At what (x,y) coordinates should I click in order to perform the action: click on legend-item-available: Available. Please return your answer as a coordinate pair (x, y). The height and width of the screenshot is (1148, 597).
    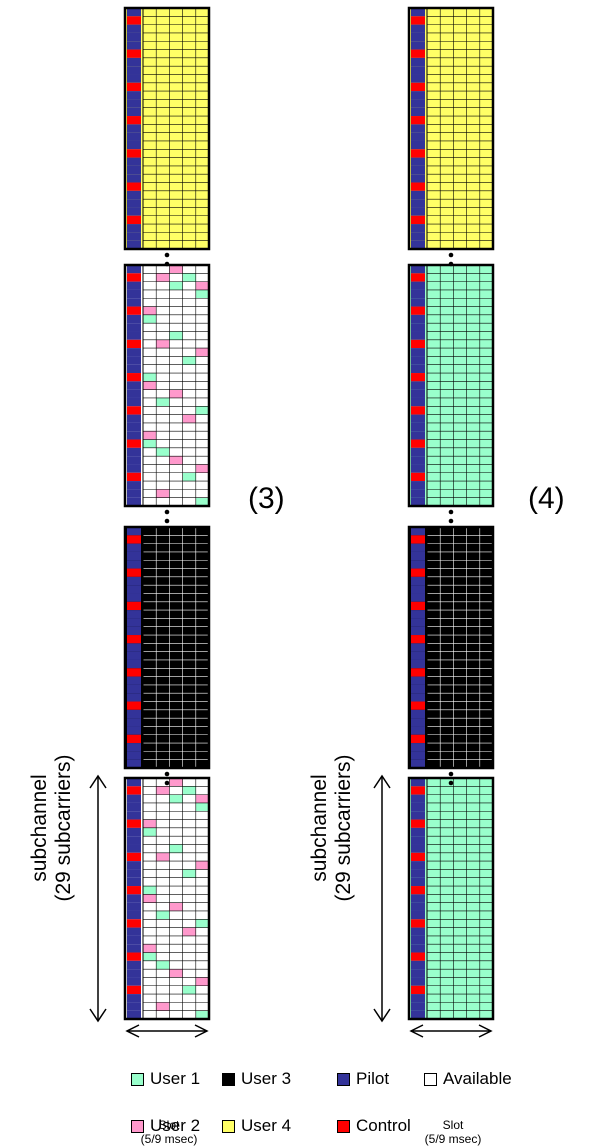
    Looking at the image, I should click on (468, 1079).